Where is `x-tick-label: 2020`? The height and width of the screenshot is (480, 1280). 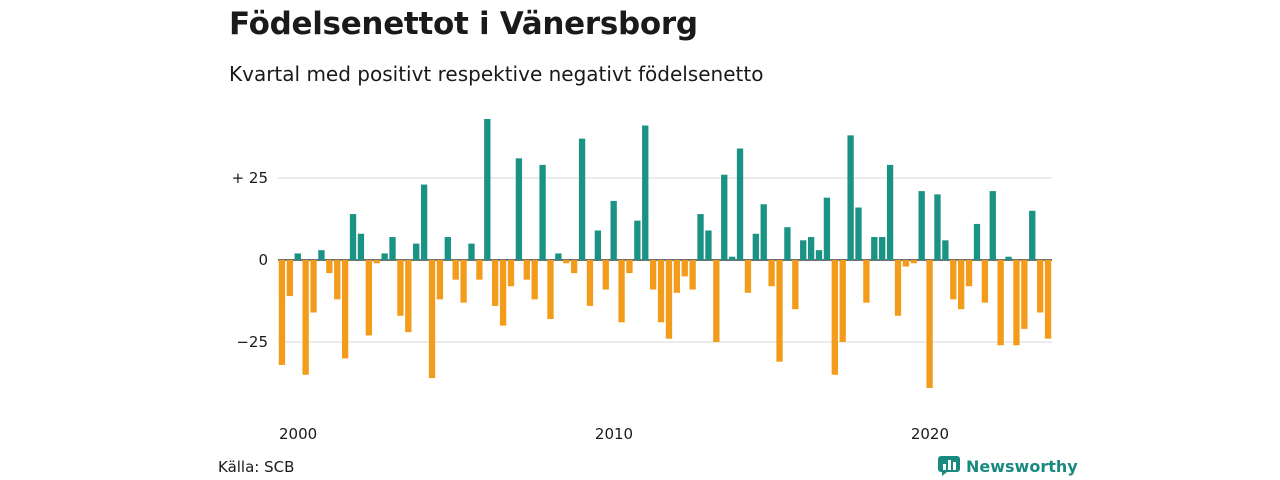 x-tick-label: 2020 is located at coordinates (930, 434).